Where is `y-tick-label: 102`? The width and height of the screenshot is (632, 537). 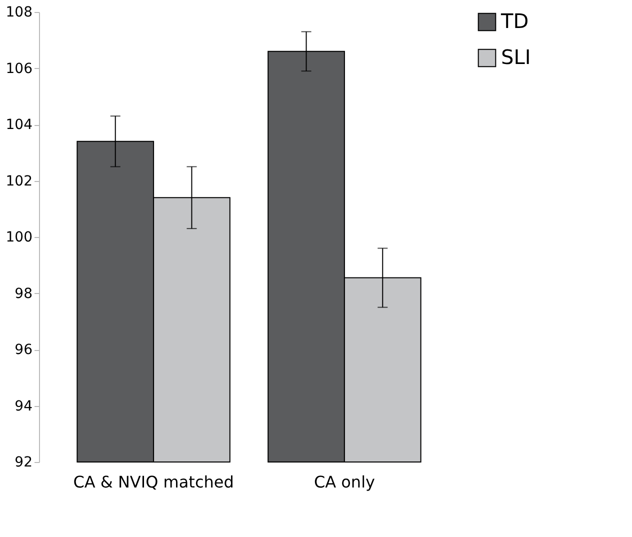 y-tick-label: 102 is located at coordinates (19, 181).